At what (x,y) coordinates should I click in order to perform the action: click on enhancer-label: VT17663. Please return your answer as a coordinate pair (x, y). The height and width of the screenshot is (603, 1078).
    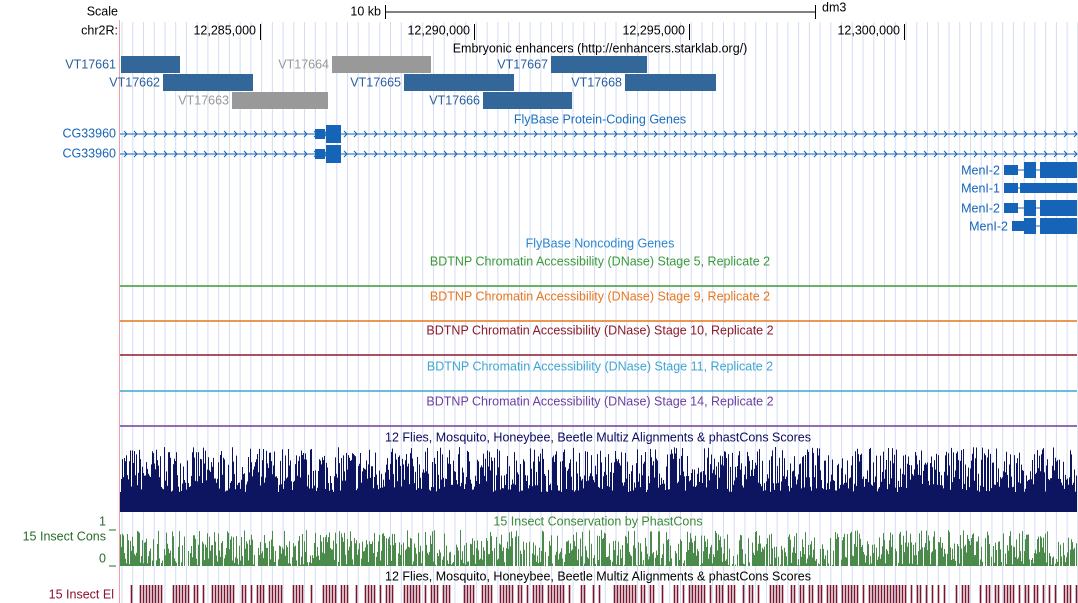
    Looking at the image, I should click on (203, 100).